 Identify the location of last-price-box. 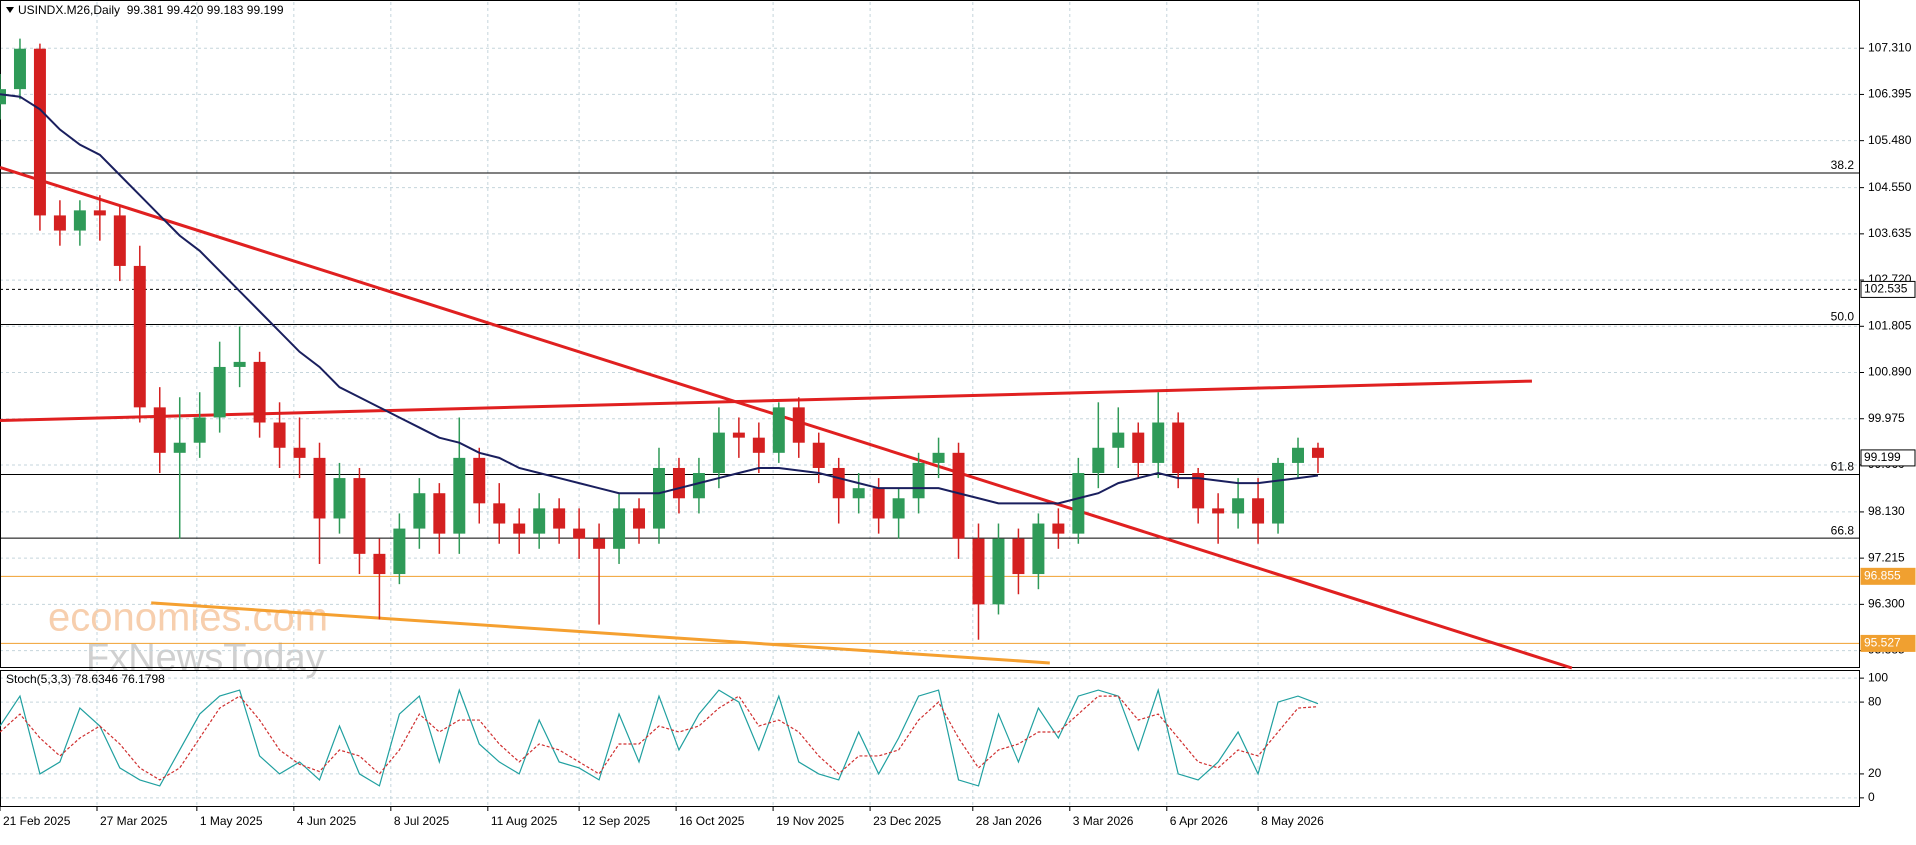
(1888, 458).